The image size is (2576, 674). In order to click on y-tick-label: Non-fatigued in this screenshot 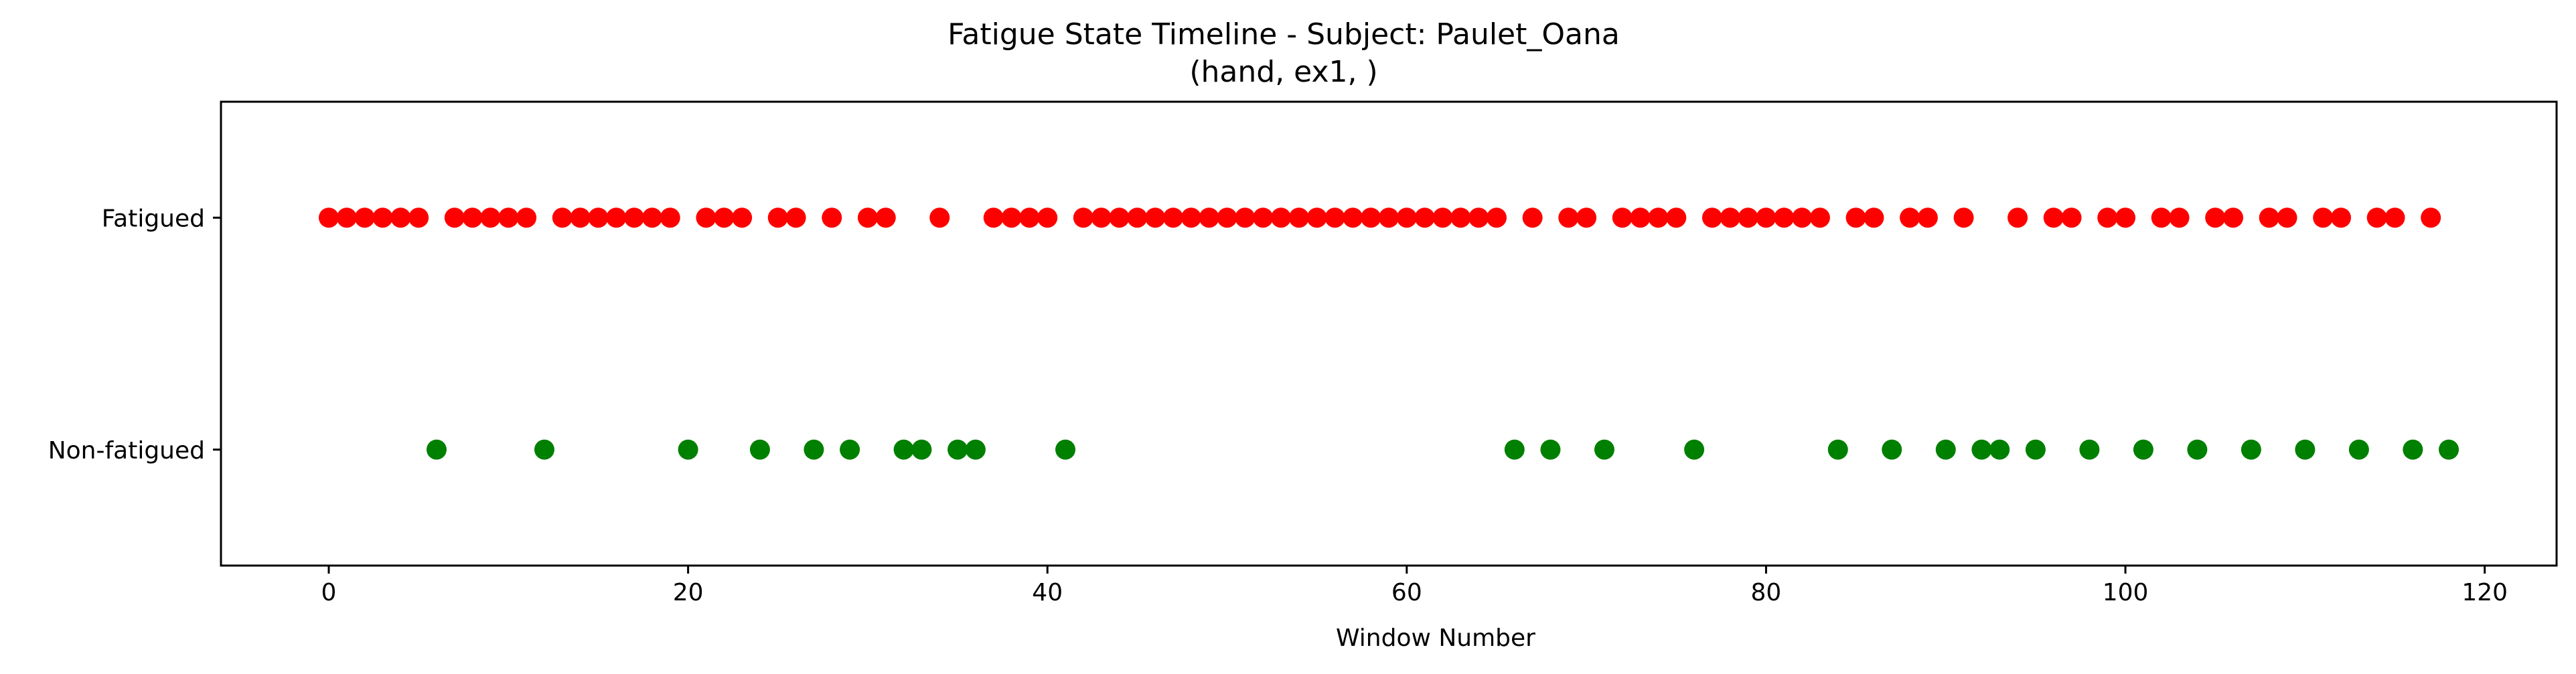, I will do `click(127, 451)`.